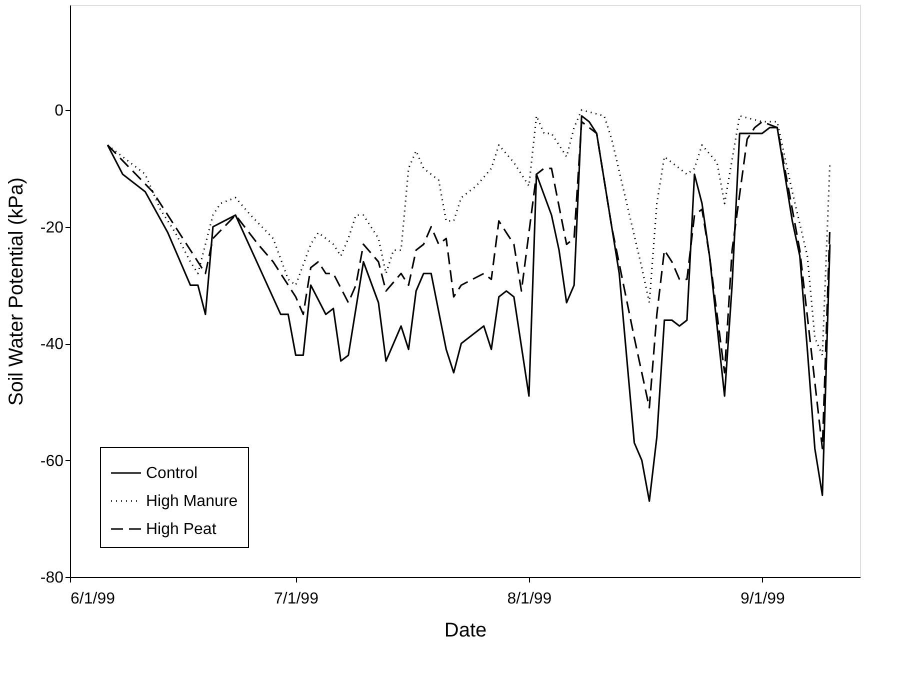 The image size is (917, 681). I want to click on y-tick-label: -40, so click(52, 345).